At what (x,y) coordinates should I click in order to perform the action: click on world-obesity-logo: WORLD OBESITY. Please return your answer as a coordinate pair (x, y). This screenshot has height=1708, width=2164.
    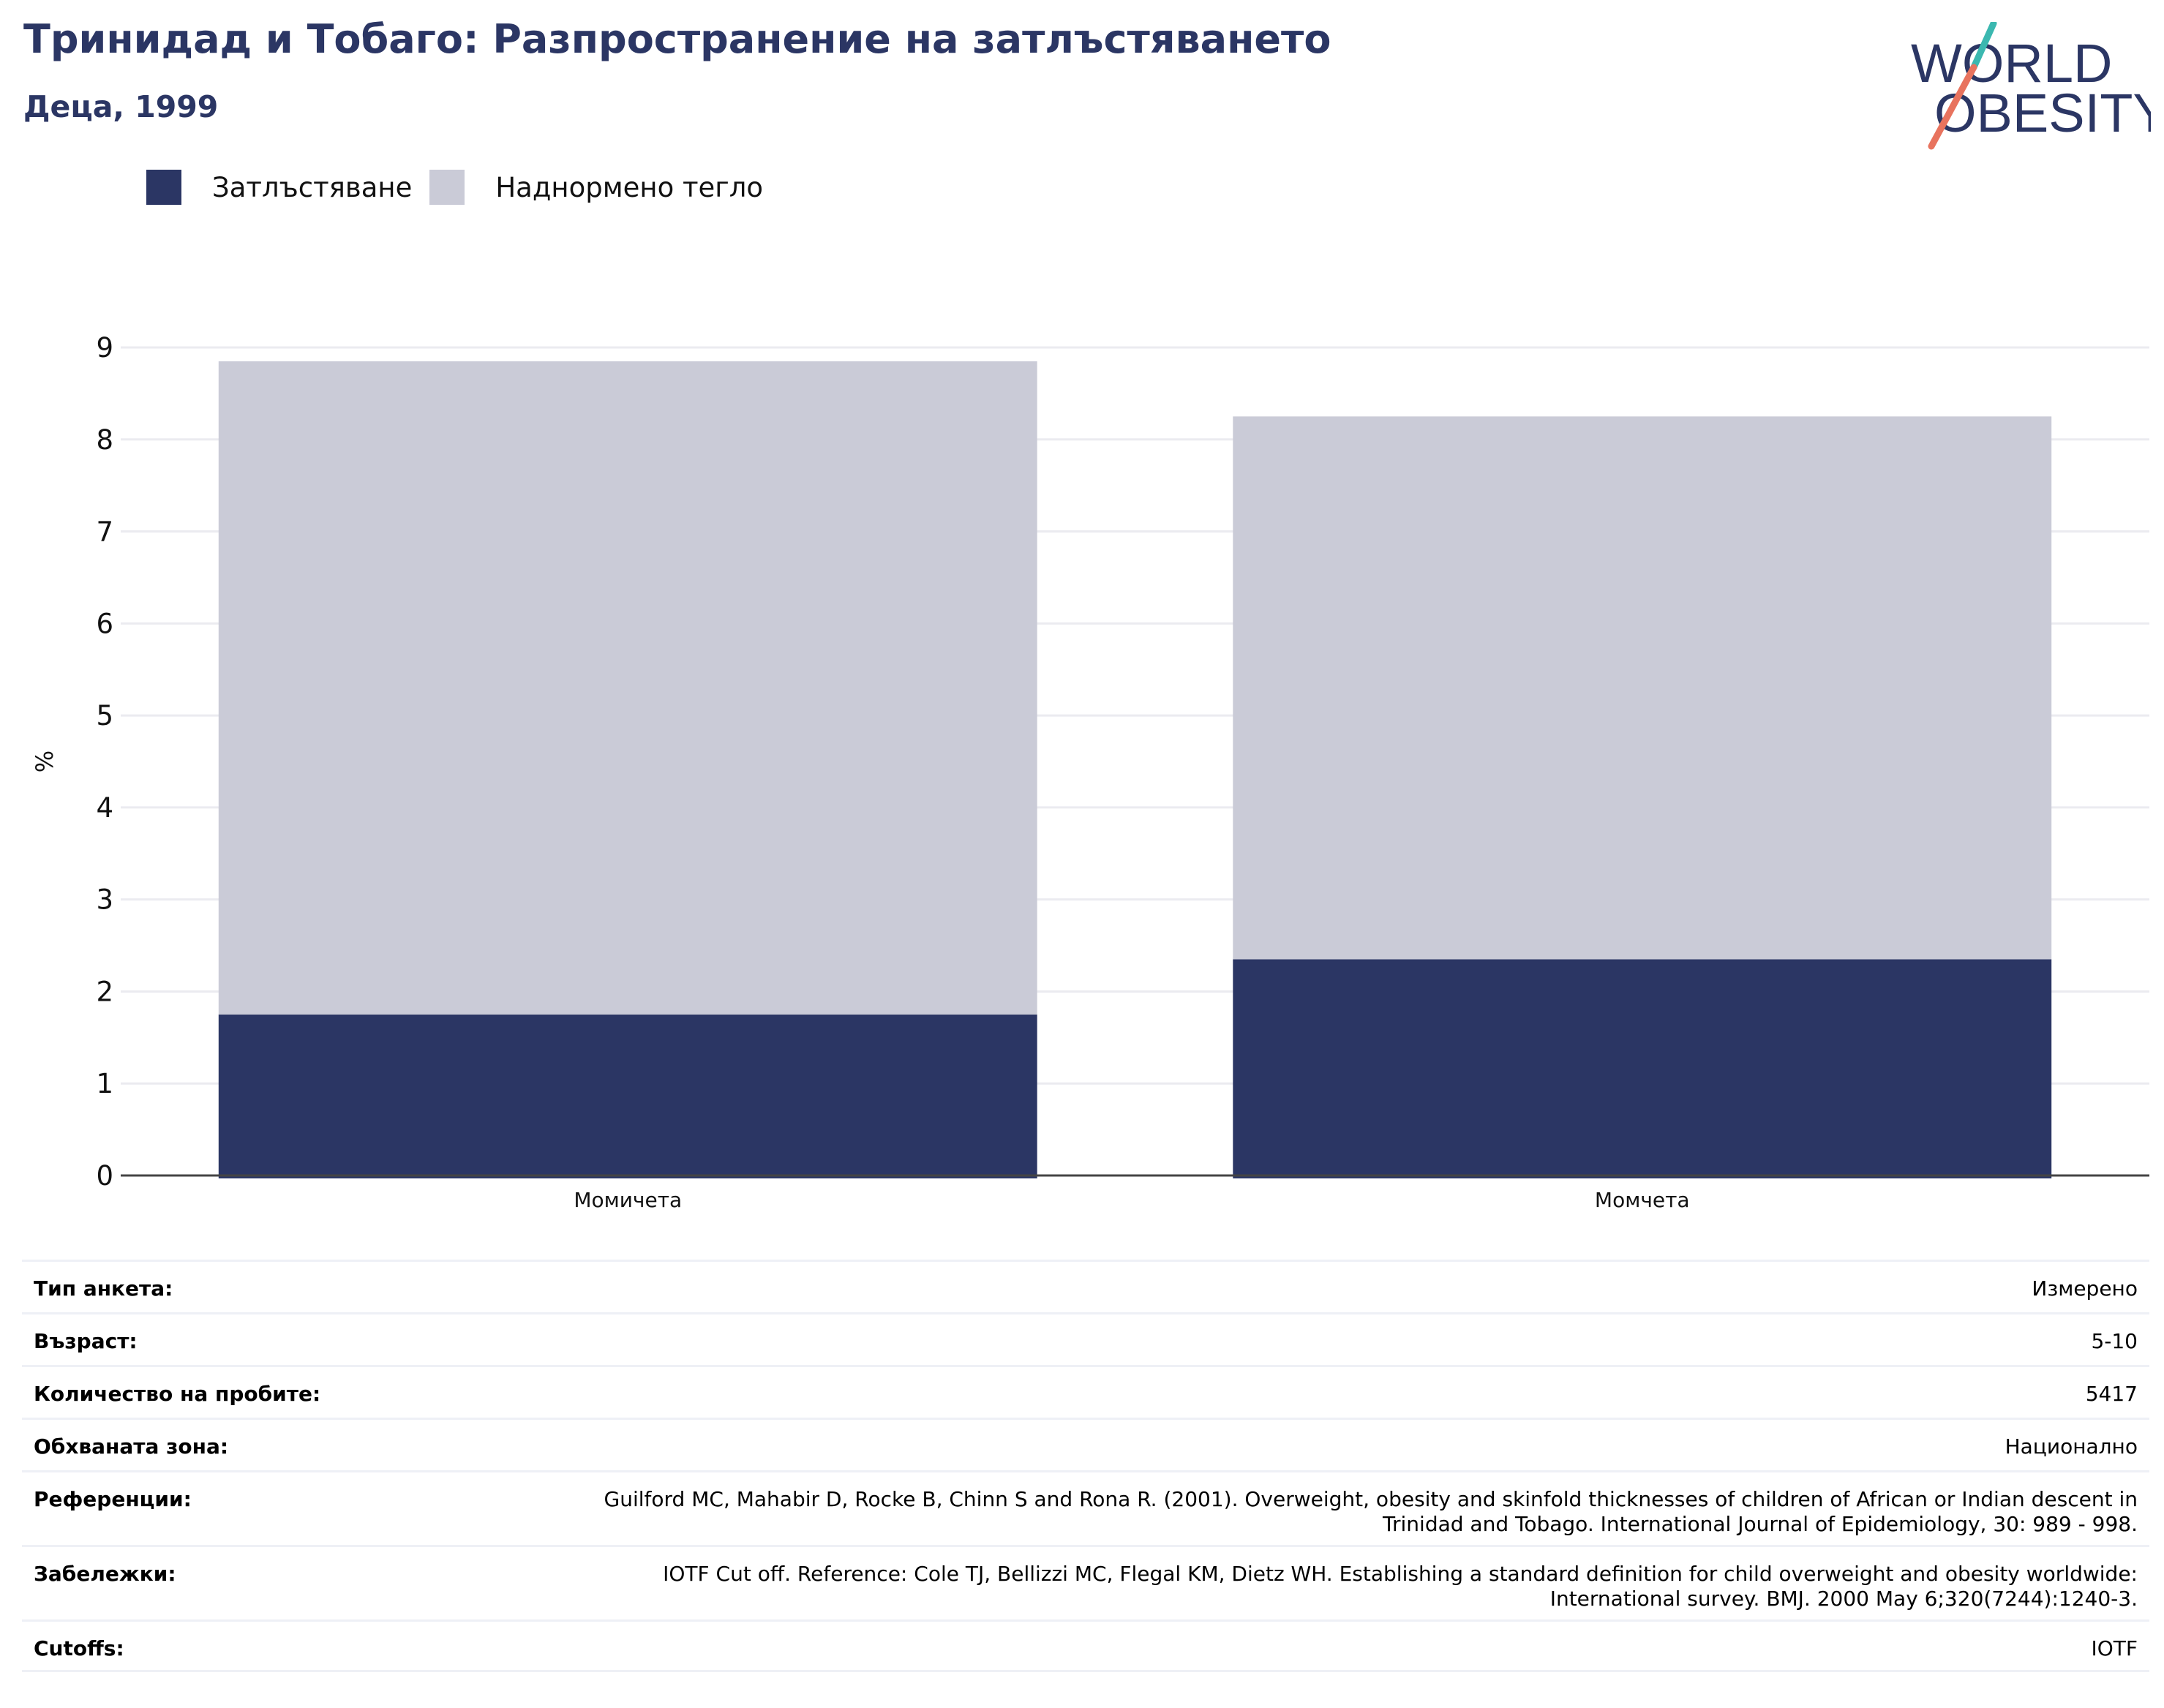
    Looking at the image, I should click on (2031, 86).